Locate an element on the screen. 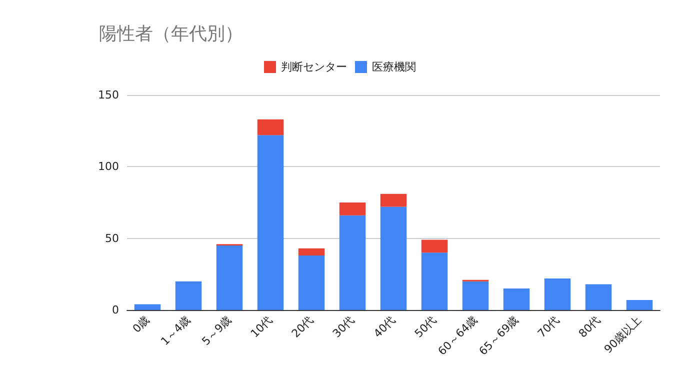  y-tick-label: 0 is located at coordinates (115, 310).